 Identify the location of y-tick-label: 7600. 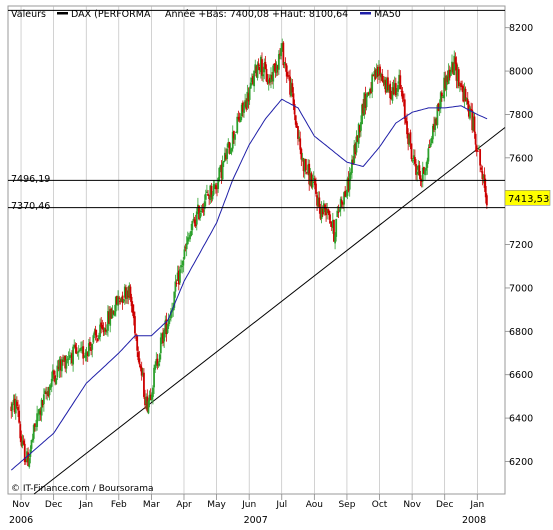
(521, 158).